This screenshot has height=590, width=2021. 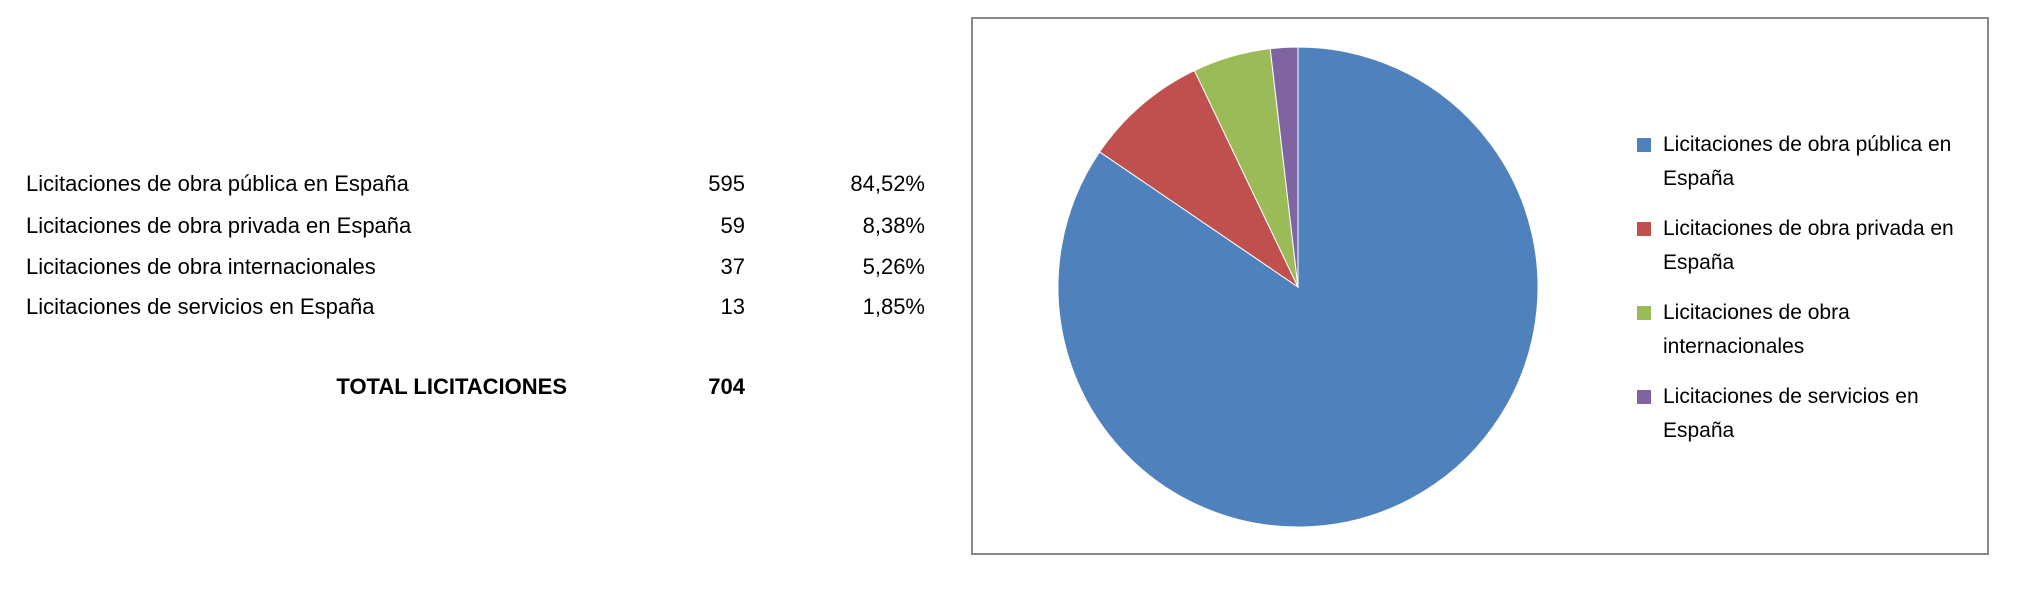 What do you see at coordinates (732, 225) in the screenshot?
I see `row-count: 59` at bounding box center [732, 225].